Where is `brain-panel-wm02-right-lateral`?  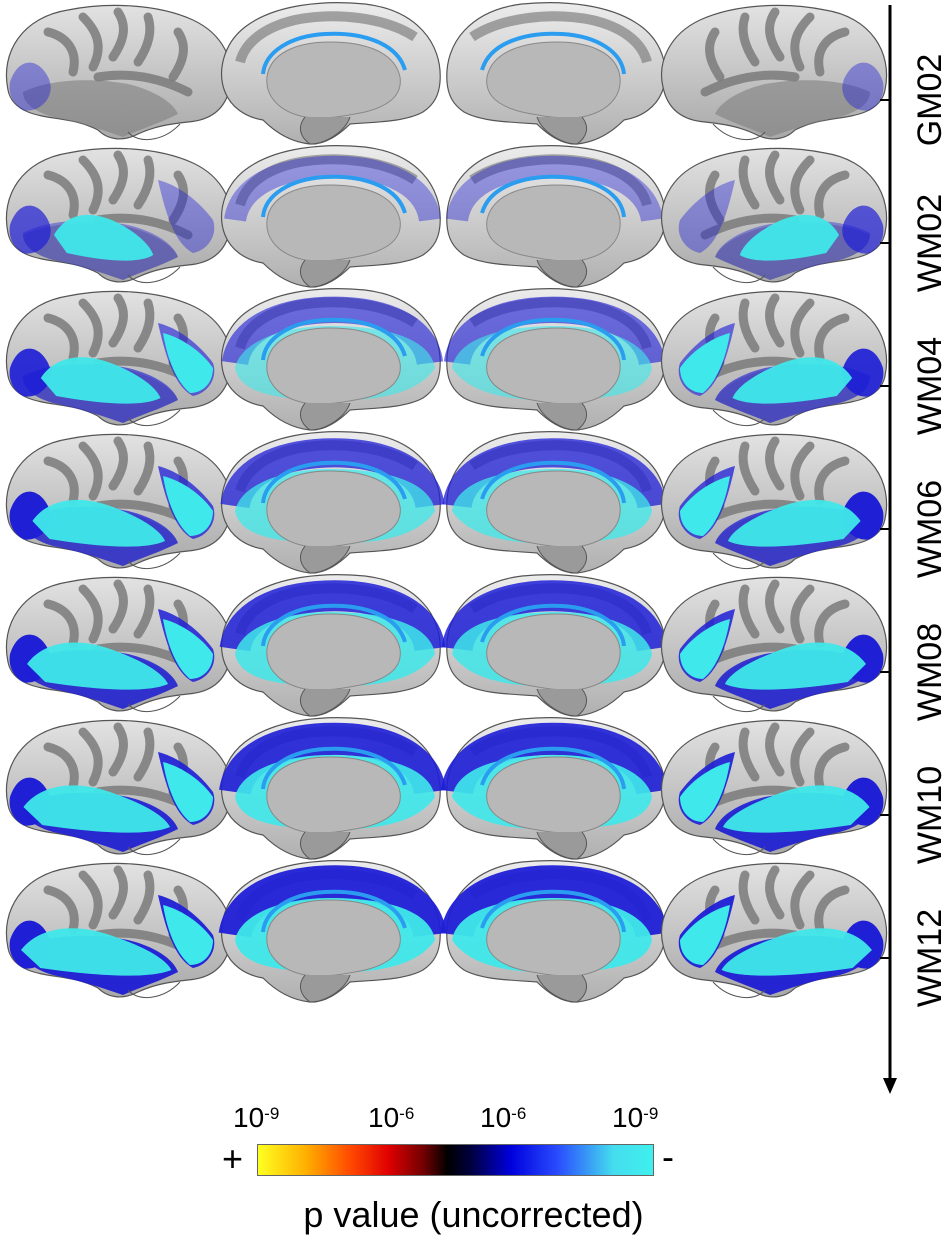
brain-panel-wm02-right-lateral is located at coordinates (774, 215).